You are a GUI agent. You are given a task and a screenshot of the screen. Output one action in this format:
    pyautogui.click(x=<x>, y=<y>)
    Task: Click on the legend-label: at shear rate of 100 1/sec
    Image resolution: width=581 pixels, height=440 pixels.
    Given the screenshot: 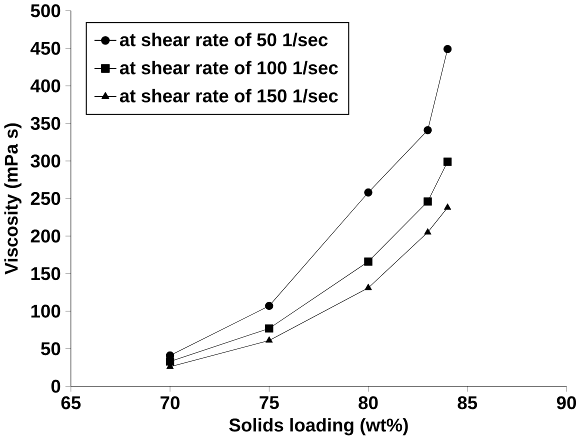 What is the action you would take?
    pyautogui.click(x=229, y=68)
    